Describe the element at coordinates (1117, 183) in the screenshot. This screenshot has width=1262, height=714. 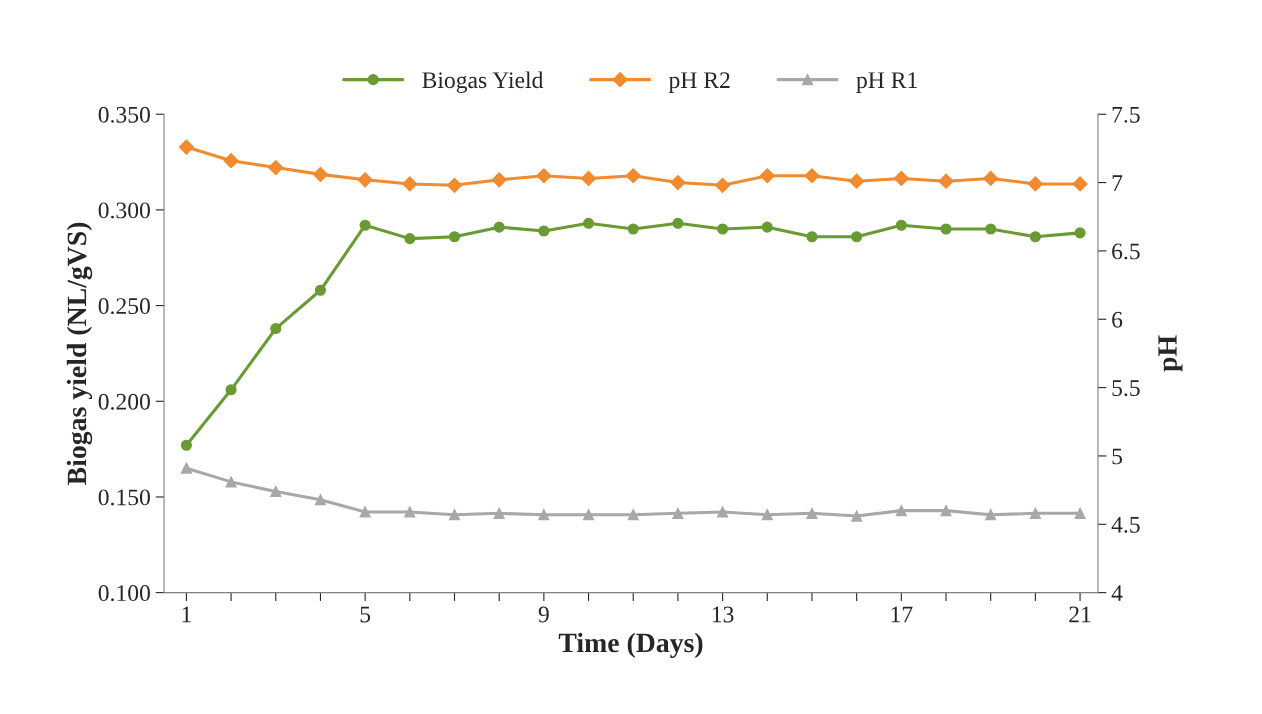
I see `y2-tick-label: 7` at that location.